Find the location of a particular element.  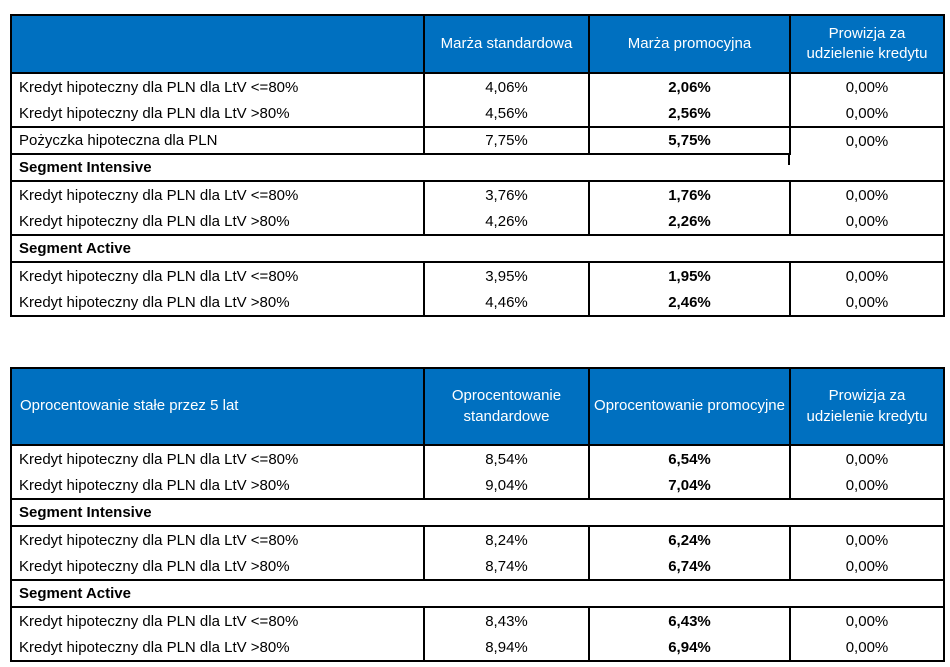

standard-value: 3,95% is located at coordinates (506, 275).